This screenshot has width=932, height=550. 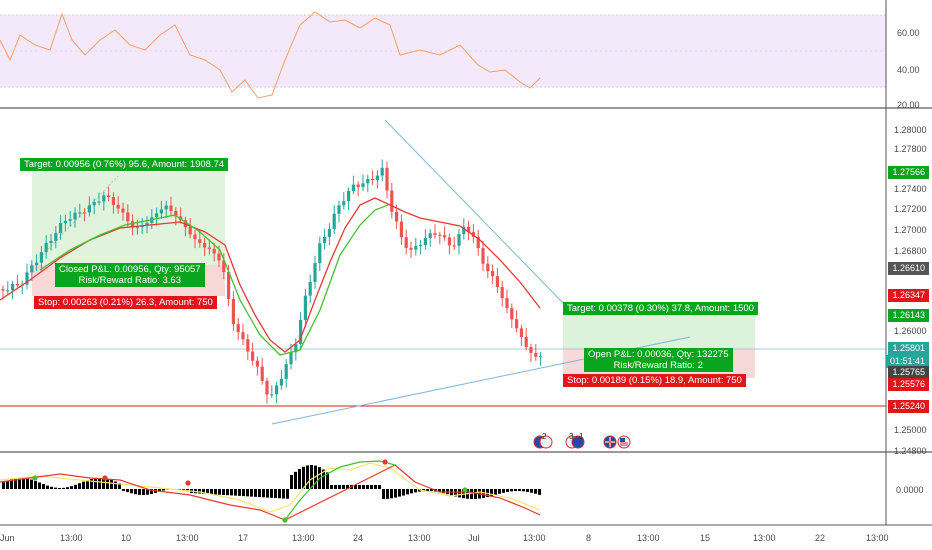 What do you see at coordinates (130, 269) in the screenshot?
I see `closed-pl-text: Closed P&L: 0.00956, Qty: 95057` at bounding box center [130, 269].